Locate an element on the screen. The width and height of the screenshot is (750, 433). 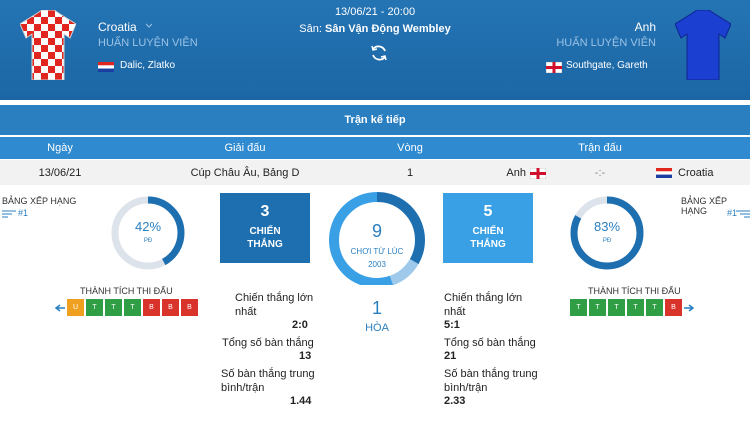
away-team: Anh is located at coordinates (645, 27).